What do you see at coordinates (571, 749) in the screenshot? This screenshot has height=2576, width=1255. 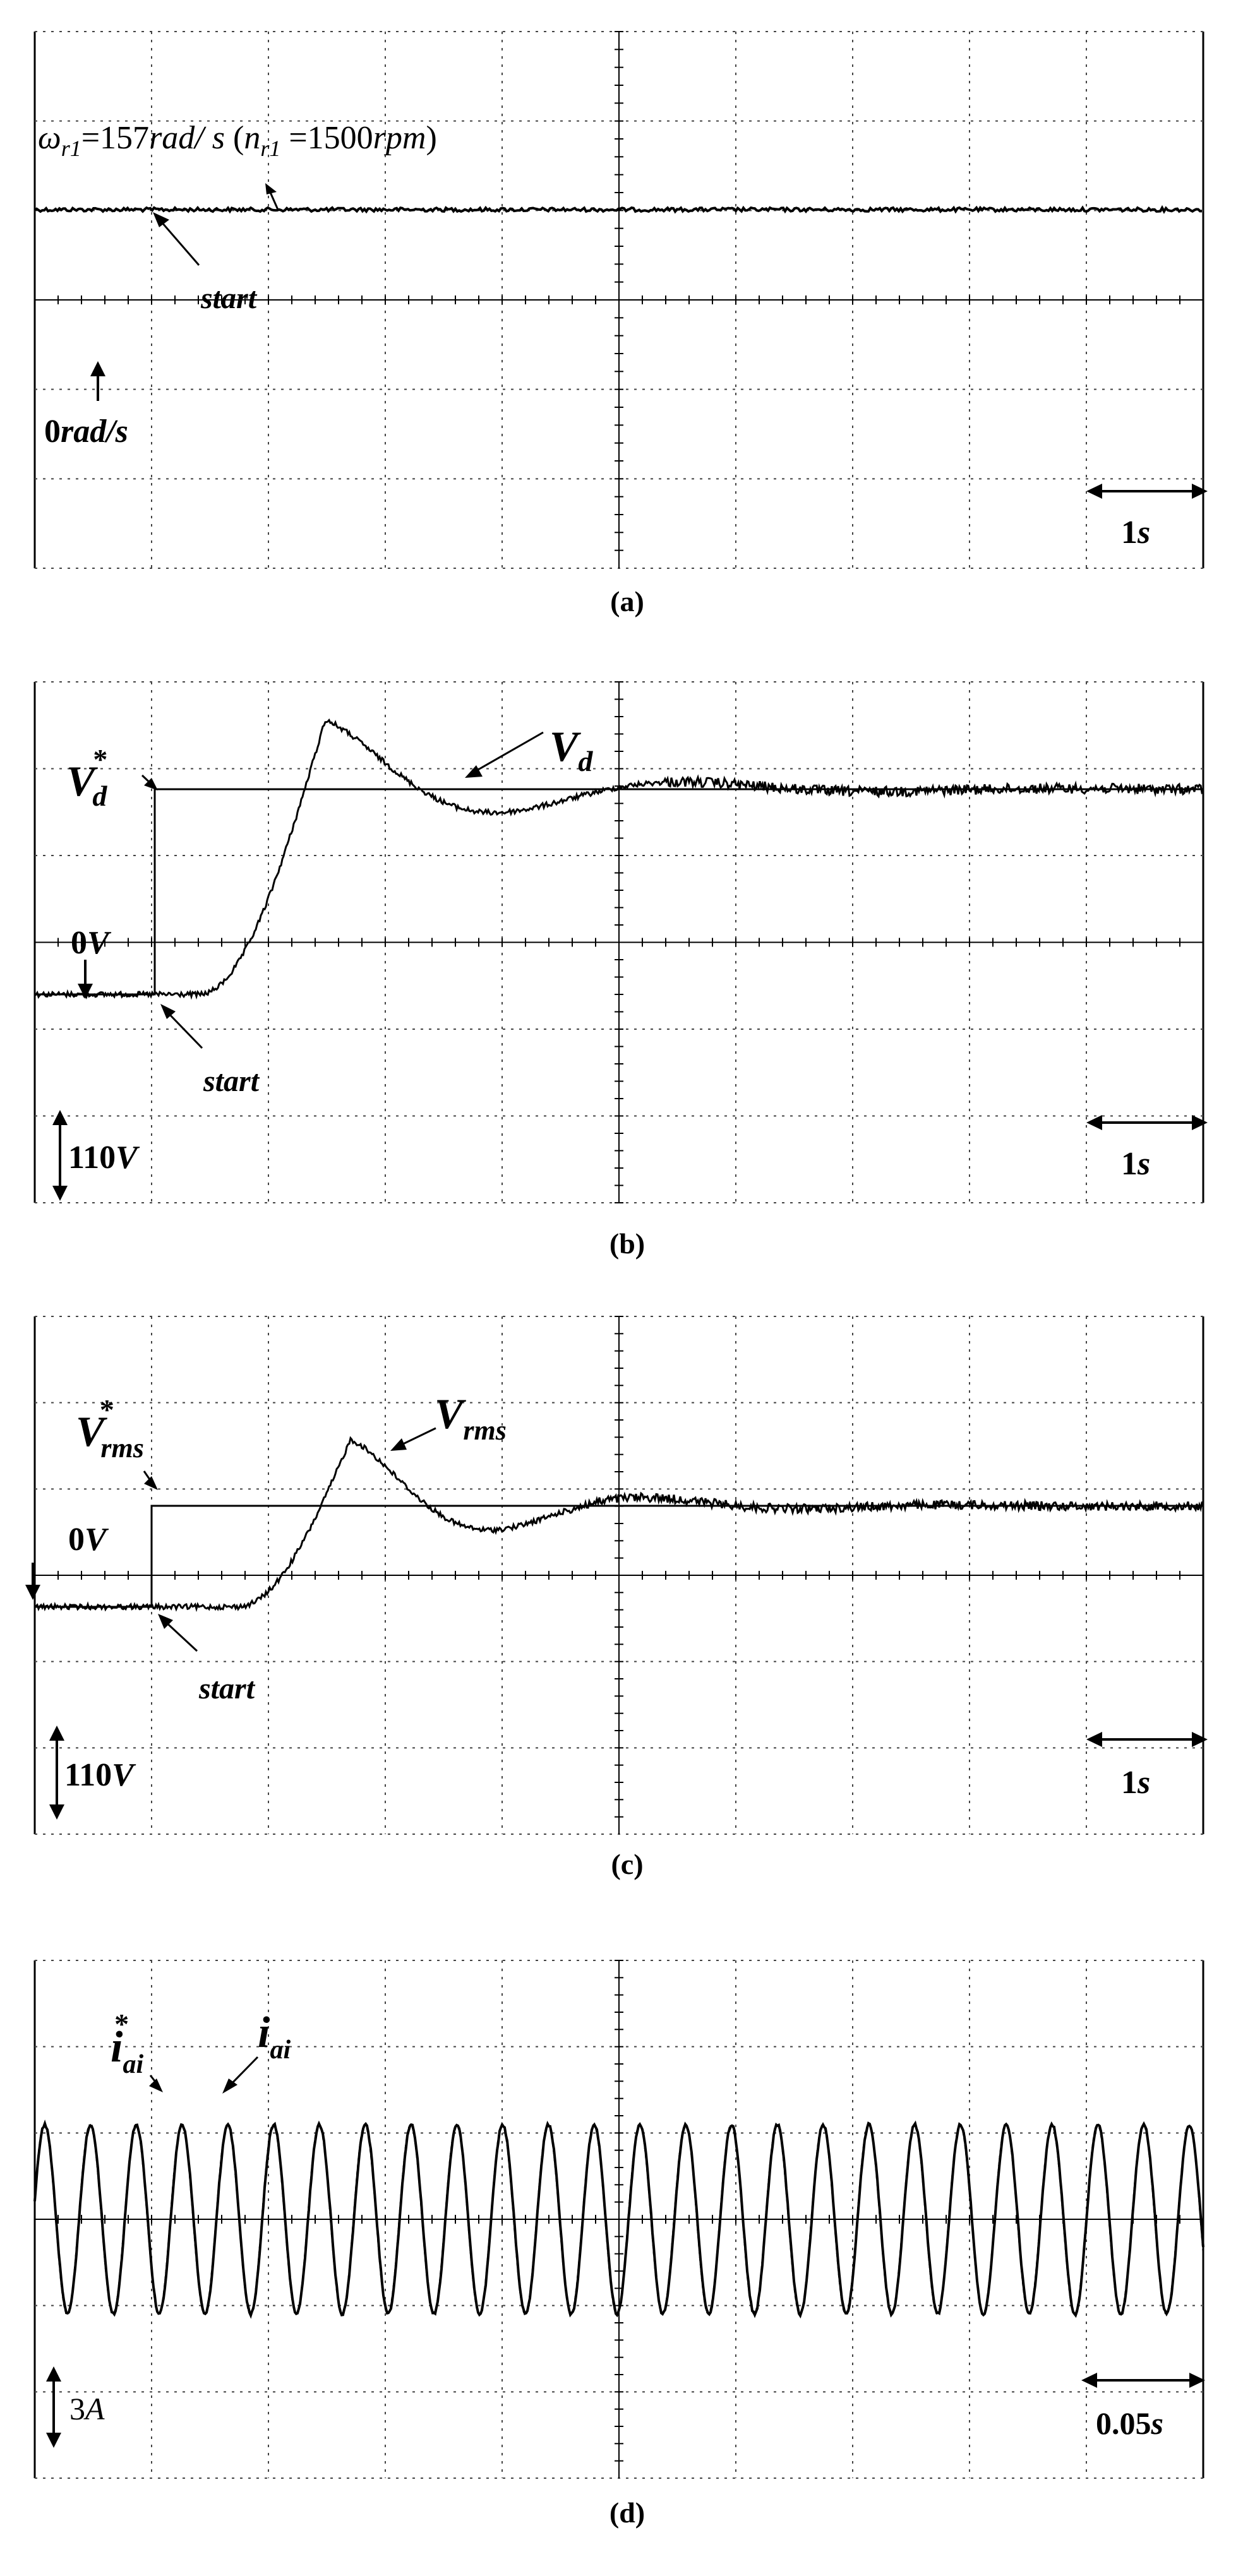 I see `label-vd: Vd` at bounding box center [571, 749].